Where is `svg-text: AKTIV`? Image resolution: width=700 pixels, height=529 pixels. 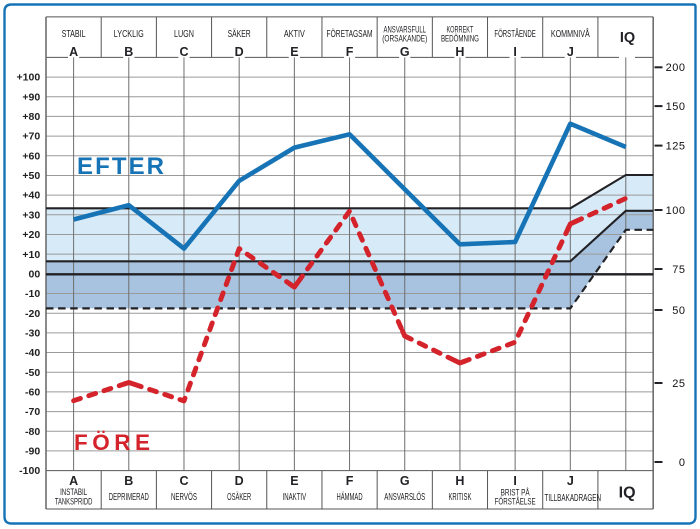
svg-text: AKTIV is located at coordinates (294, 34).